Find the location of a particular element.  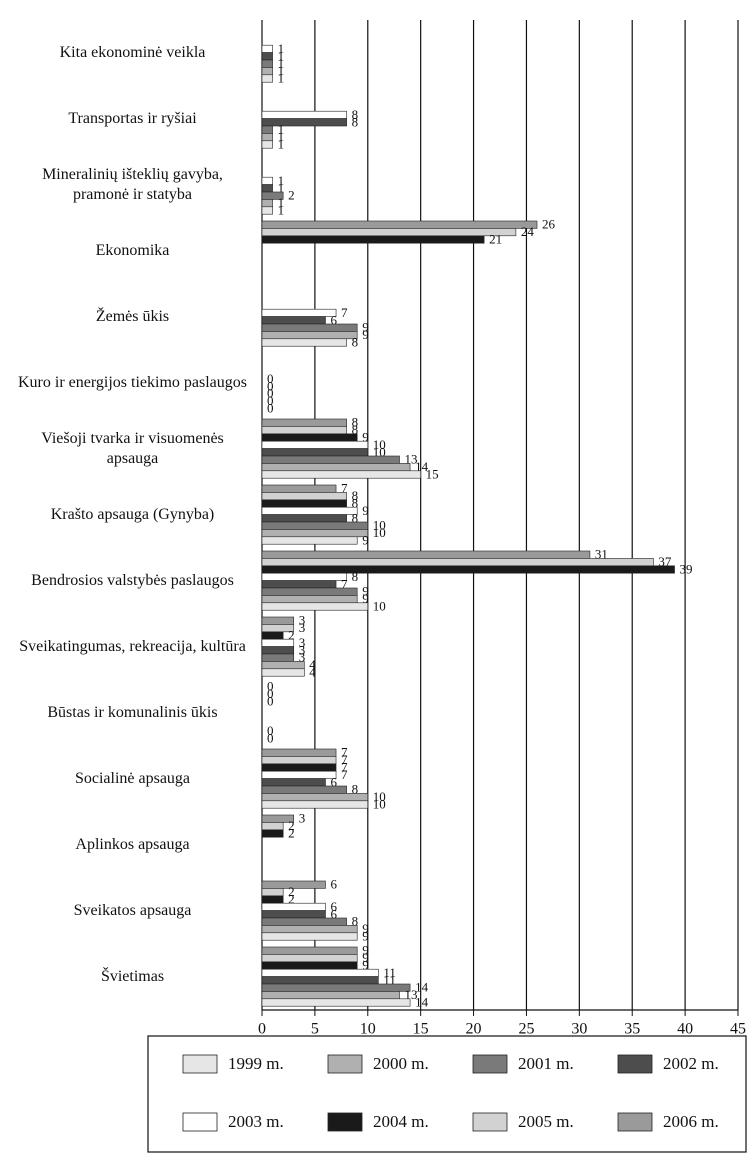

category-label-box: Socialinė apsauga is located at coordinates (132, 778).